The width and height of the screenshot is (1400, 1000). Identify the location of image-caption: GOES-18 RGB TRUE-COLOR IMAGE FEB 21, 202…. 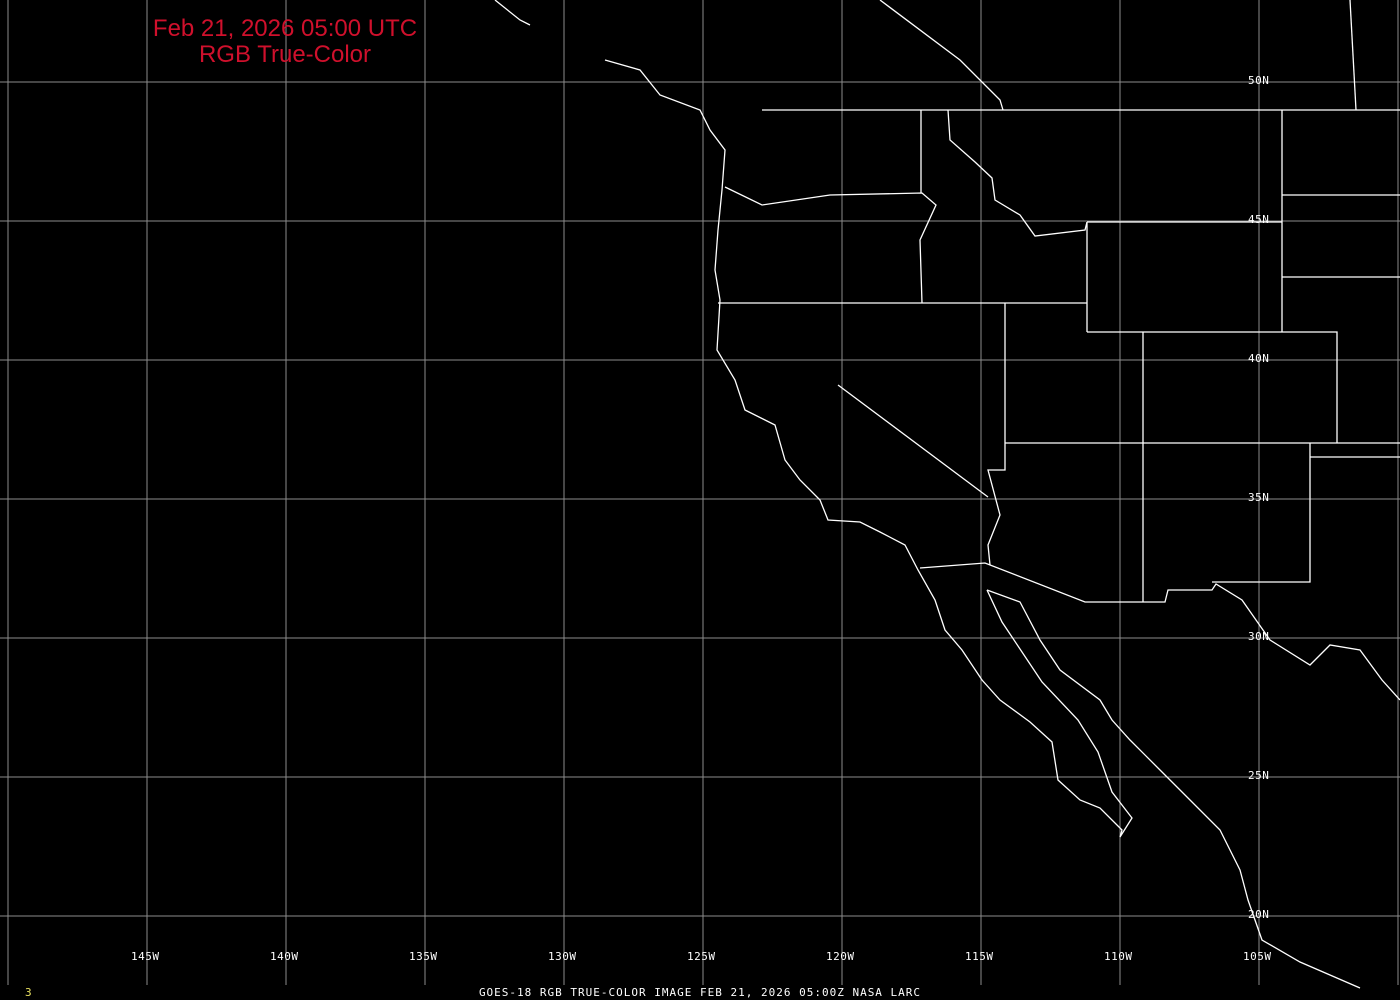
(700, 992).